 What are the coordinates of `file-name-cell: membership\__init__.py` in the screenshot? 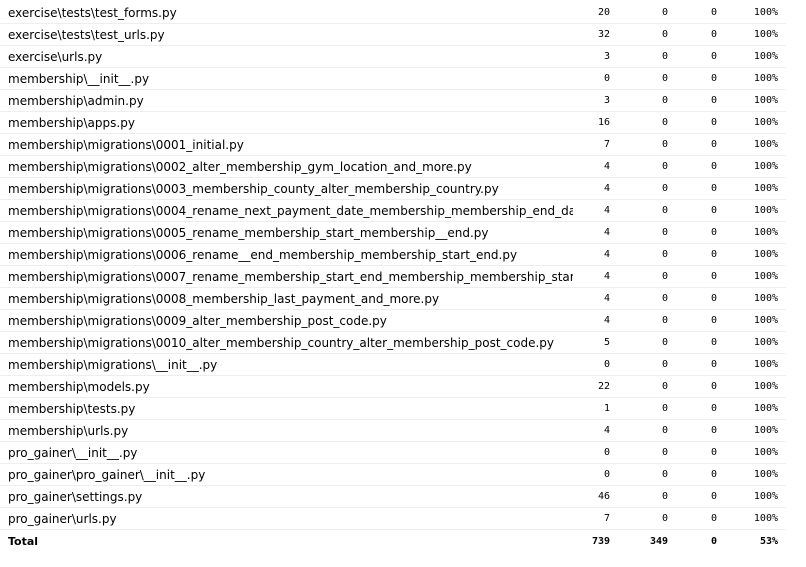 It's located at (286, 78).